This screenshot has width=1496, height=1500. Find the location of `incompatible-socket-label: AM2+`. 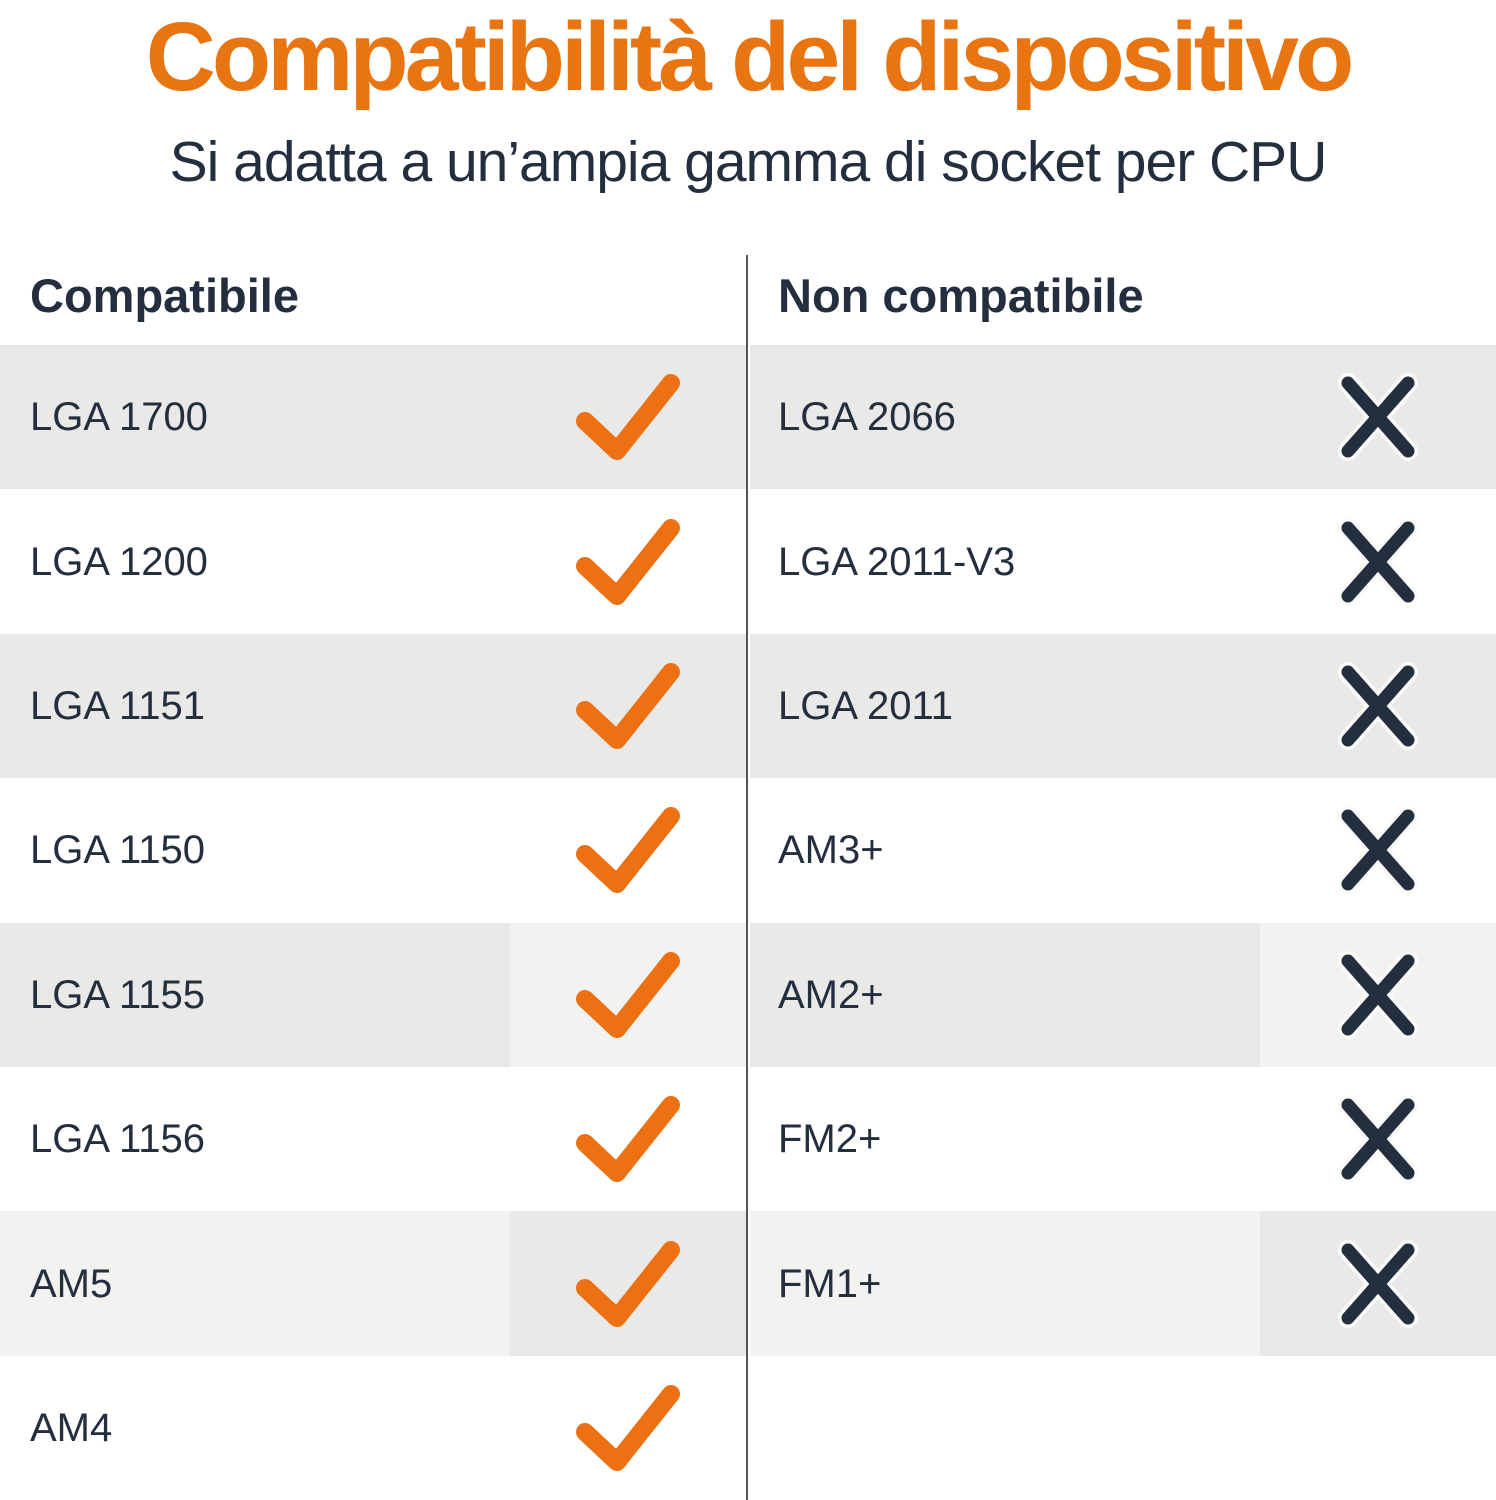

incompatible-socket-label: AM2+ is located at coordinates (1005, 994).